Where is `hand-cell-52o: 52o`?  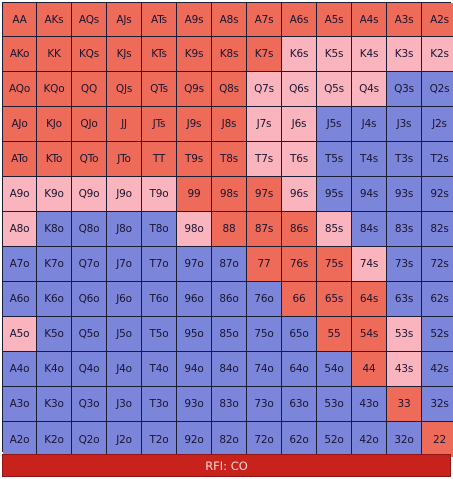
hand-cell-52o: 52o is located at coordinates (334, 439).